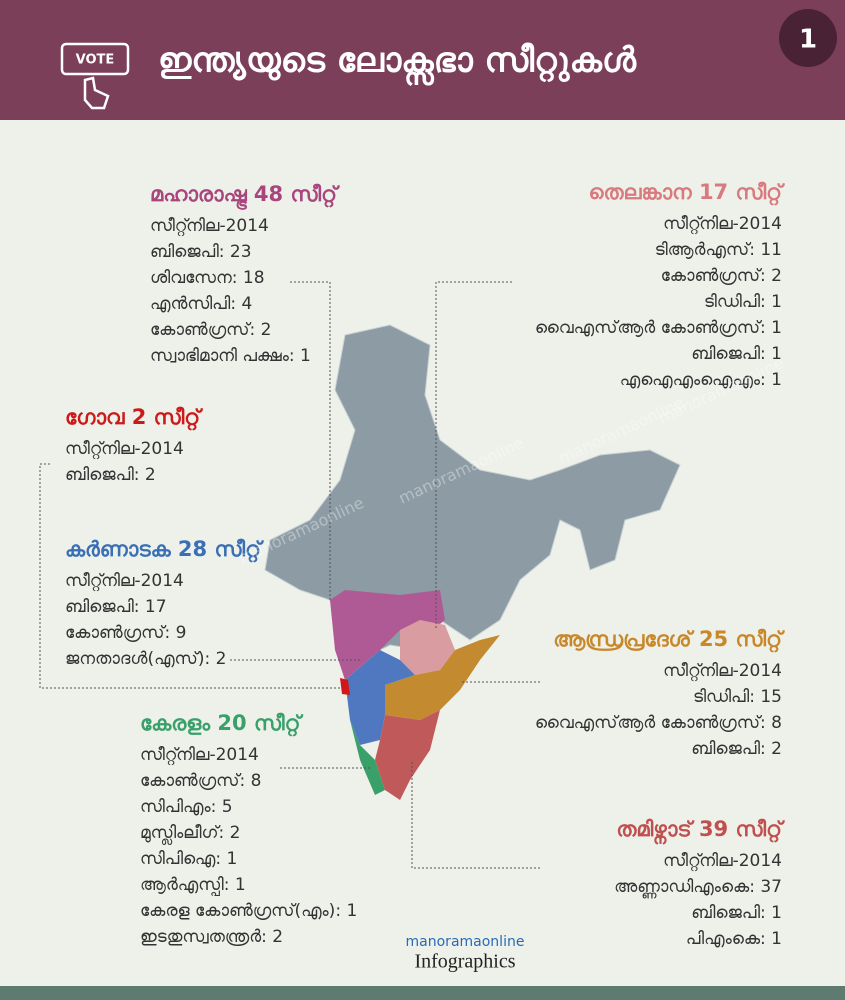 This screenshot has width=845, height=1000. I want to click on seat-line: ആർഎസ്പി: 1, so click(193, 886).